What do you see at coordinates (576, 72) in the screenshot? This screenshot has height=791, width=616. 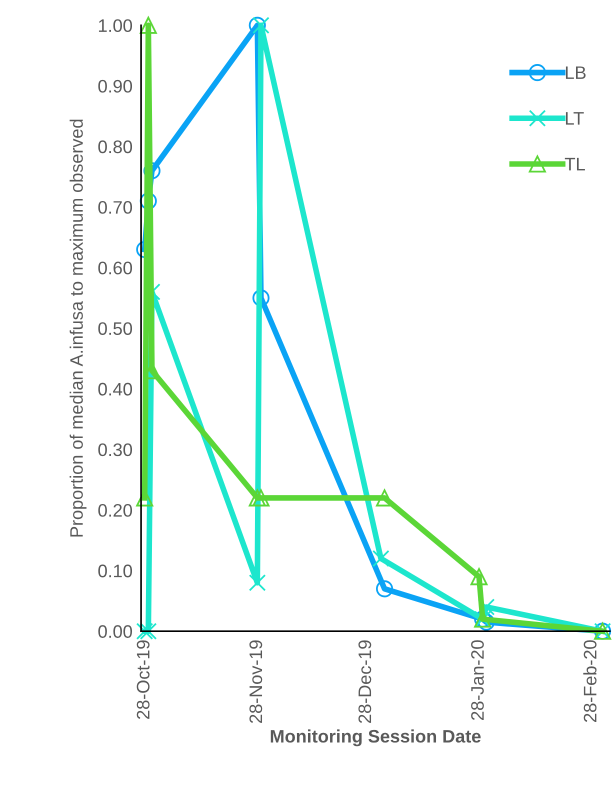 I see `legend-label: LB` at bounding box center [576, 72].